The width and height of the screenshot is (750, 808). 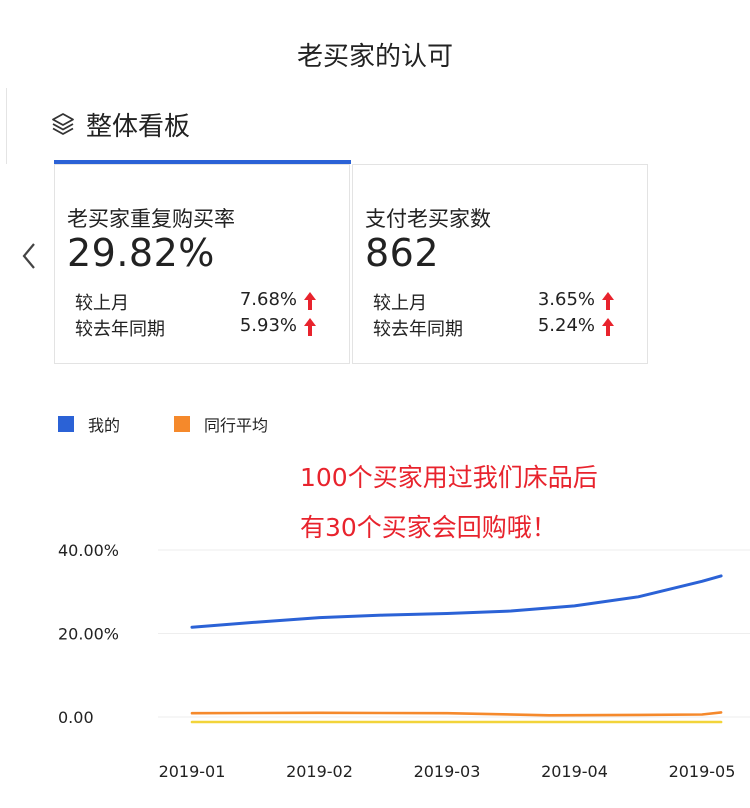 What do you see at coordinates (374, 57) in the screenshot?
I see `page-title: 老买家的认可` at bounding box center [374, 57].